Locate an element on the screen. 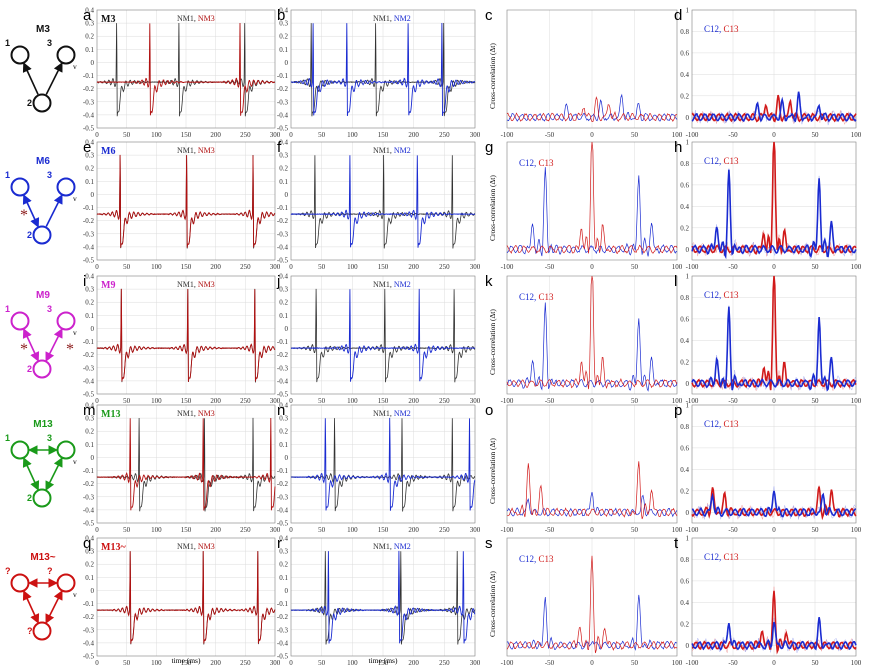 Image resolution: width=872 pixels, height=666 pixels. legend-c13: C13 is located at coordinates (732, 424).